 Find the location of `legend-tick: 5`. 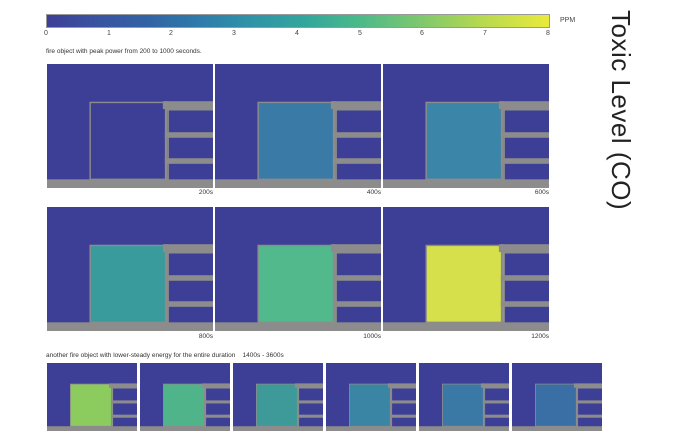

legend-tick: 5 is located at coordinates (360, 33).